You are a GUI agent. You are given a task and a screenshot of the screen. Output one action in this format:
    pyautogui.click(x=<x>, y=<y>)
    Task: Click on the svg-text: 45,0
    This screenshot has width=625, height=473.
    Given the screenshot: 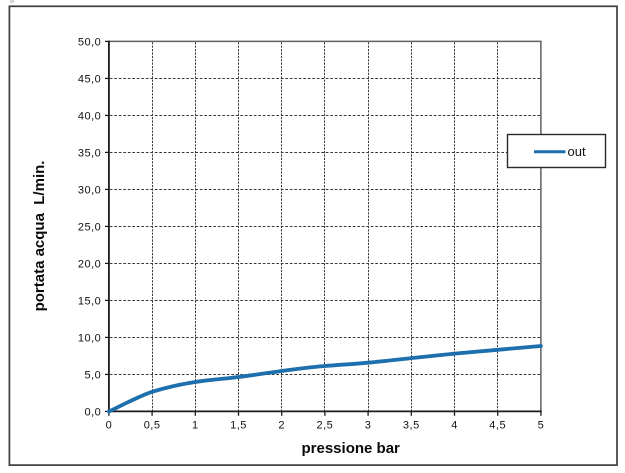 What is the action you would take?
    pyautogui.click(x=89, y=79)
    